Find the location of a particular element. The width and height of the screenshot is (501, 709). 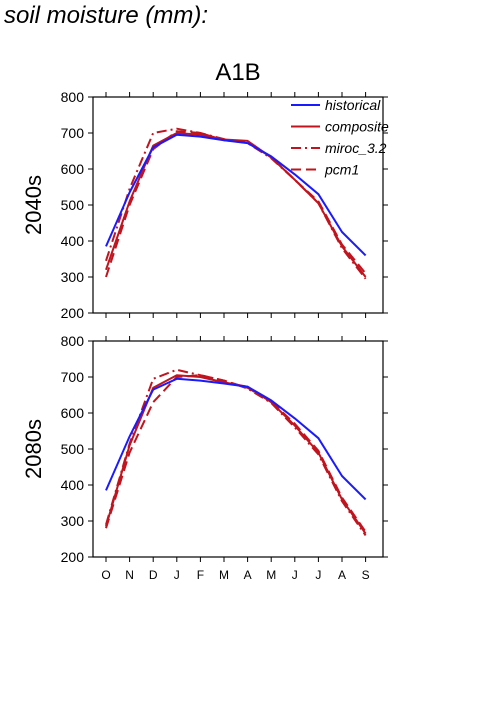

x-tick-label: O is located at coordinates (105, 575).